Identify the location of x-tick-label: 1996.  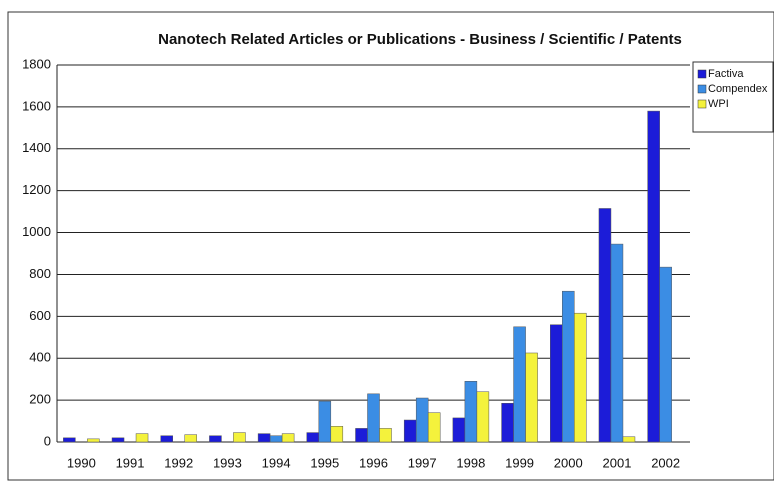
(373, 462).